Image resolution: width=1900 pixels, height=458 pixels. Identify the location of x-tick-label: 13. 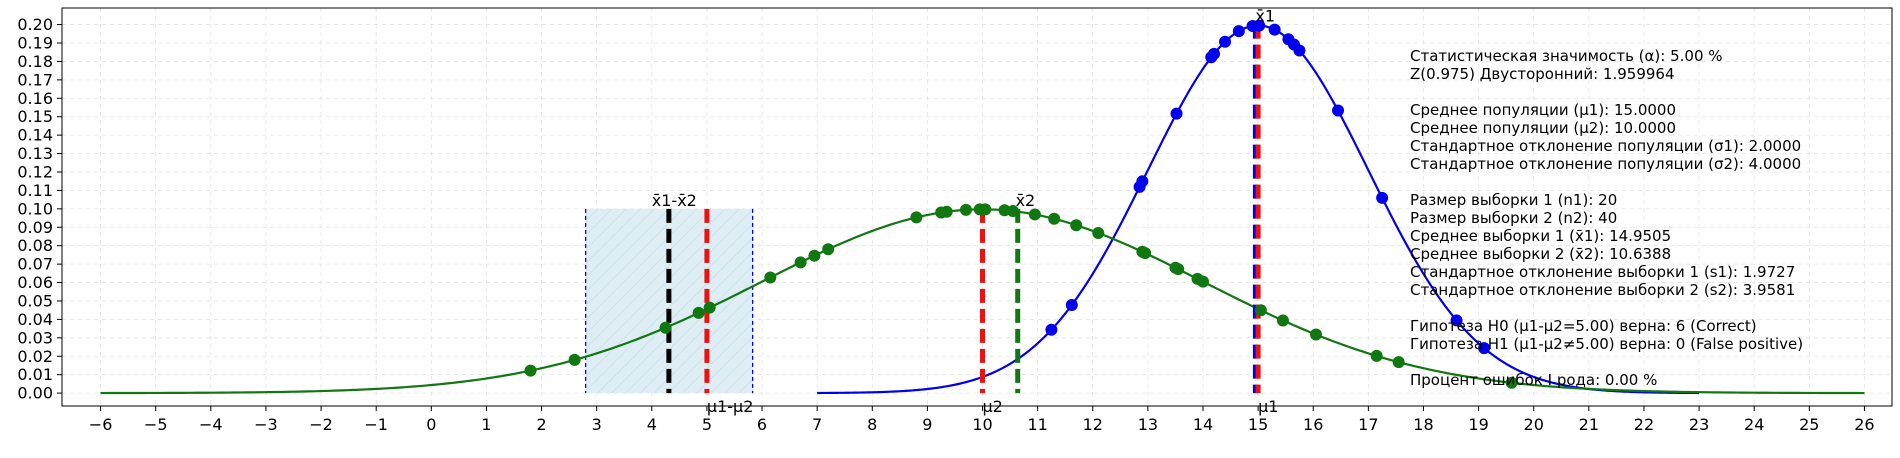
(1148, 424).